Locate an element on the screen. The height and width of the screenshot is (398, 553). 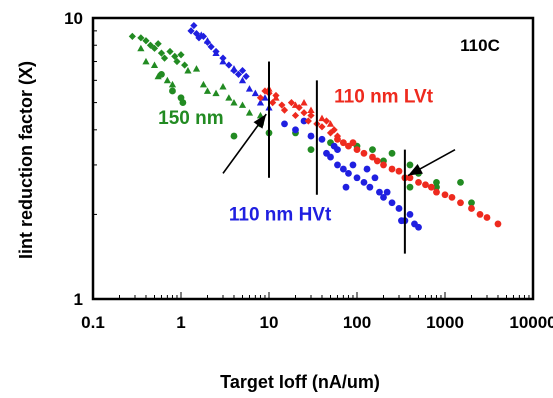
series-annotation: 110 nm LVt is located at coordinates (384, 97).